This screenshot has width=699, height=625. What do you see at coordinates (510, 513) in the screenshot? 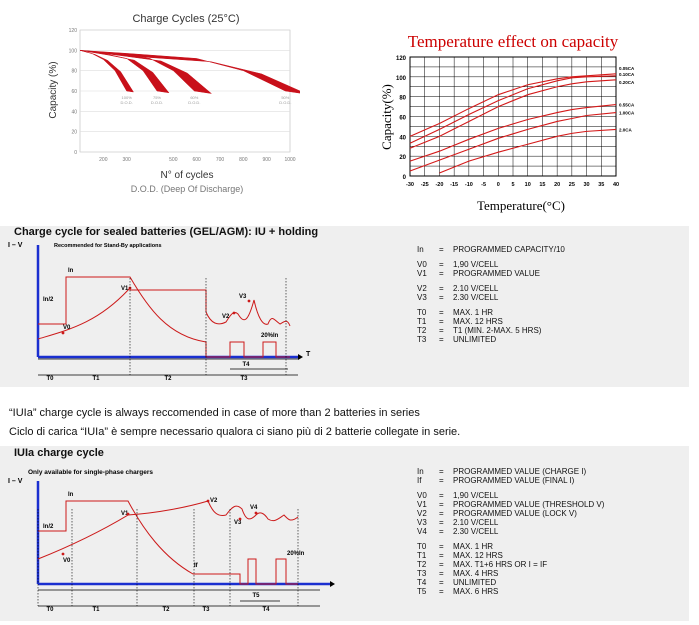
I see `spec-row: V2 = PROGRAMMED VALUE (LOCK V)` at bounding box center [510, 513].